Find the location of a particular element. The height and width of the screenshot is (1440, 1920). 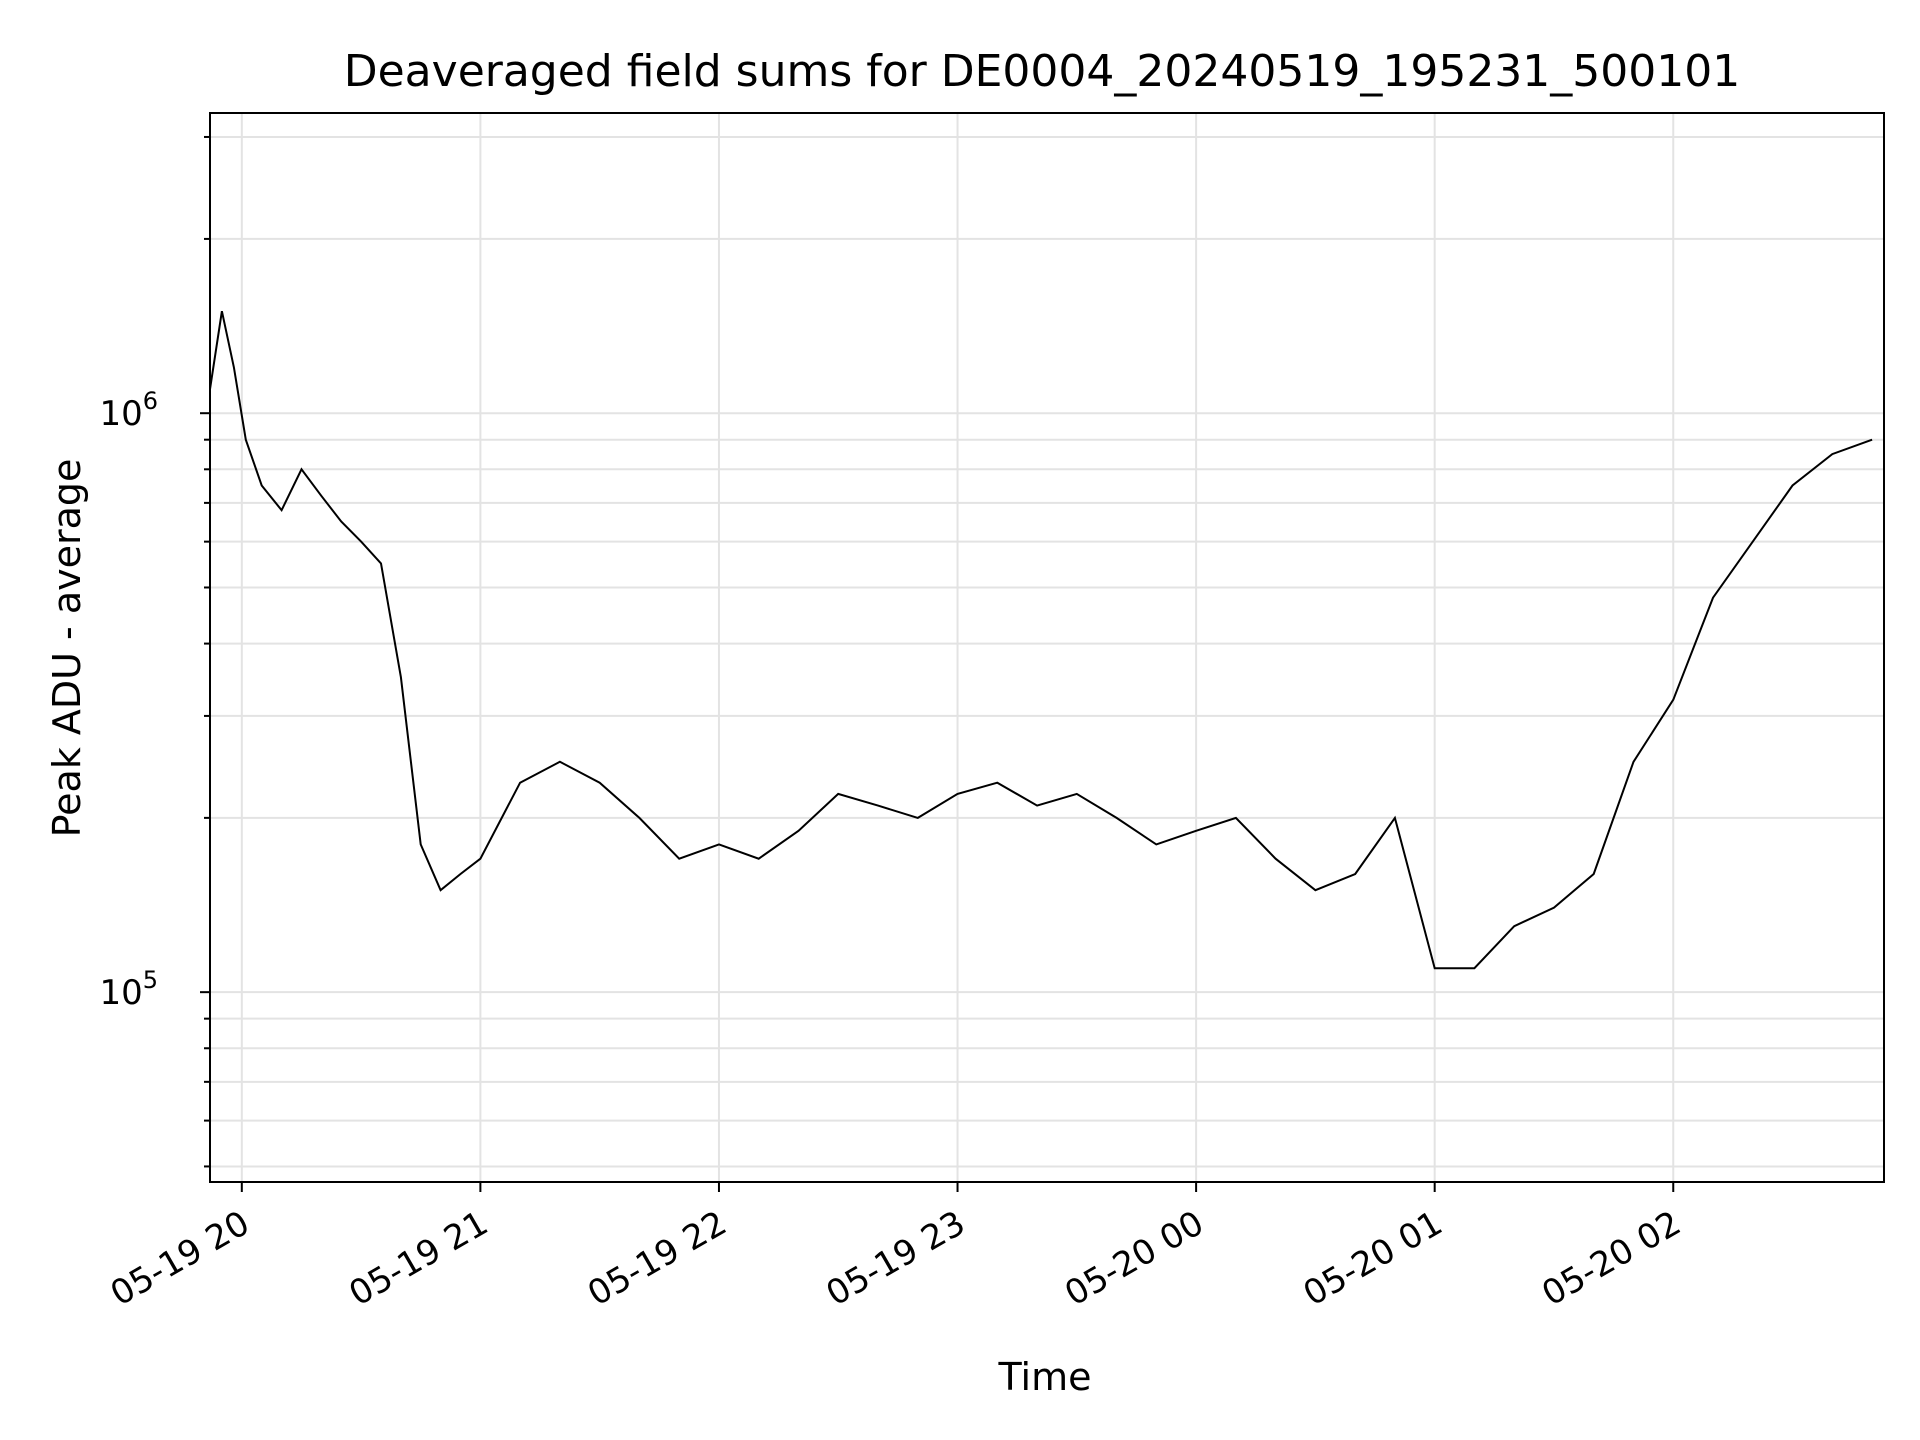

y-axis: 10⁵ 10⁶ is located at coordinates (154, 651).